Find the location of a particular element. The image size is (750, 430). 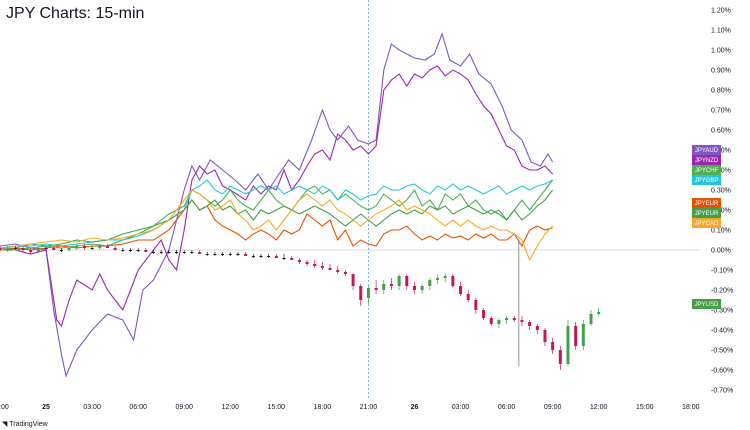

series-tag: JPYUSD is located at coordinates (706, 304).